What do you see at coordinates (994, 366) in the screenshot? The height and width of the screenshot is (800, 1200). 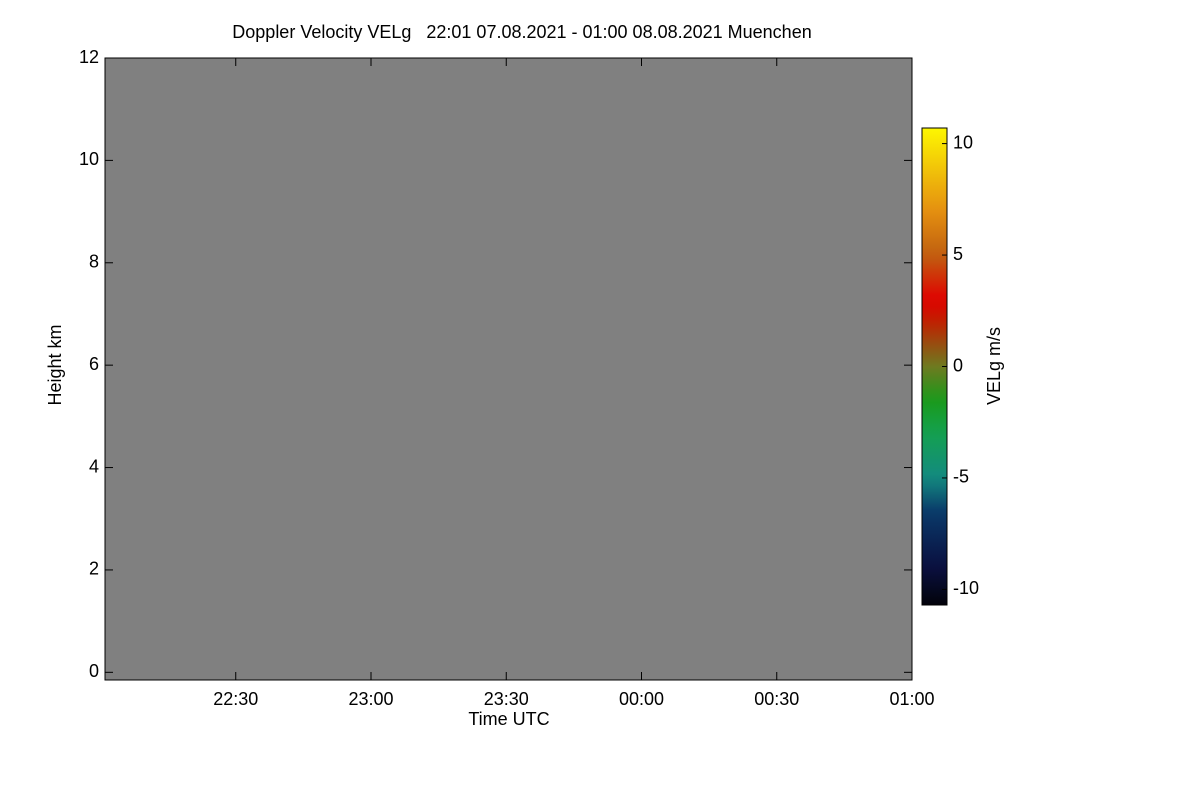 I see `colorbar-label: VELg m/s` at bounding box center [994, 366].